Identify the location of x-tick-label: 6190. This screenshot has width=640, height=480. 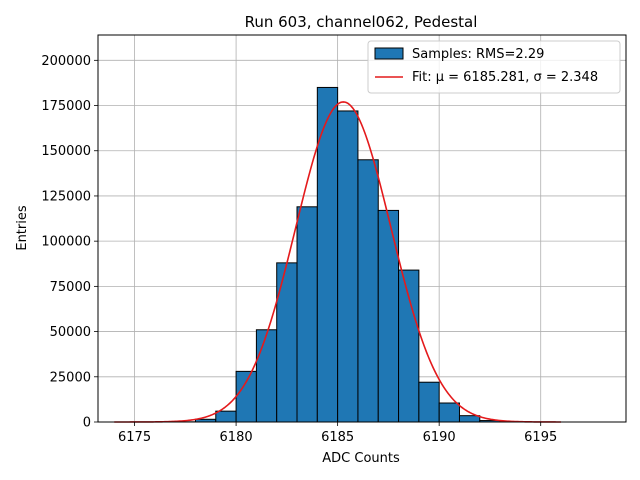
(439, 437).